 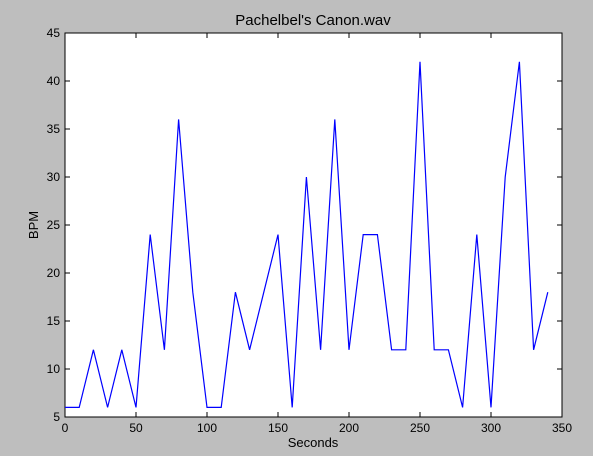 What do you see at coordinates (54, 369) in the screenshot?
I see `y-tick-label: 10` at bounding box center [54, 369].